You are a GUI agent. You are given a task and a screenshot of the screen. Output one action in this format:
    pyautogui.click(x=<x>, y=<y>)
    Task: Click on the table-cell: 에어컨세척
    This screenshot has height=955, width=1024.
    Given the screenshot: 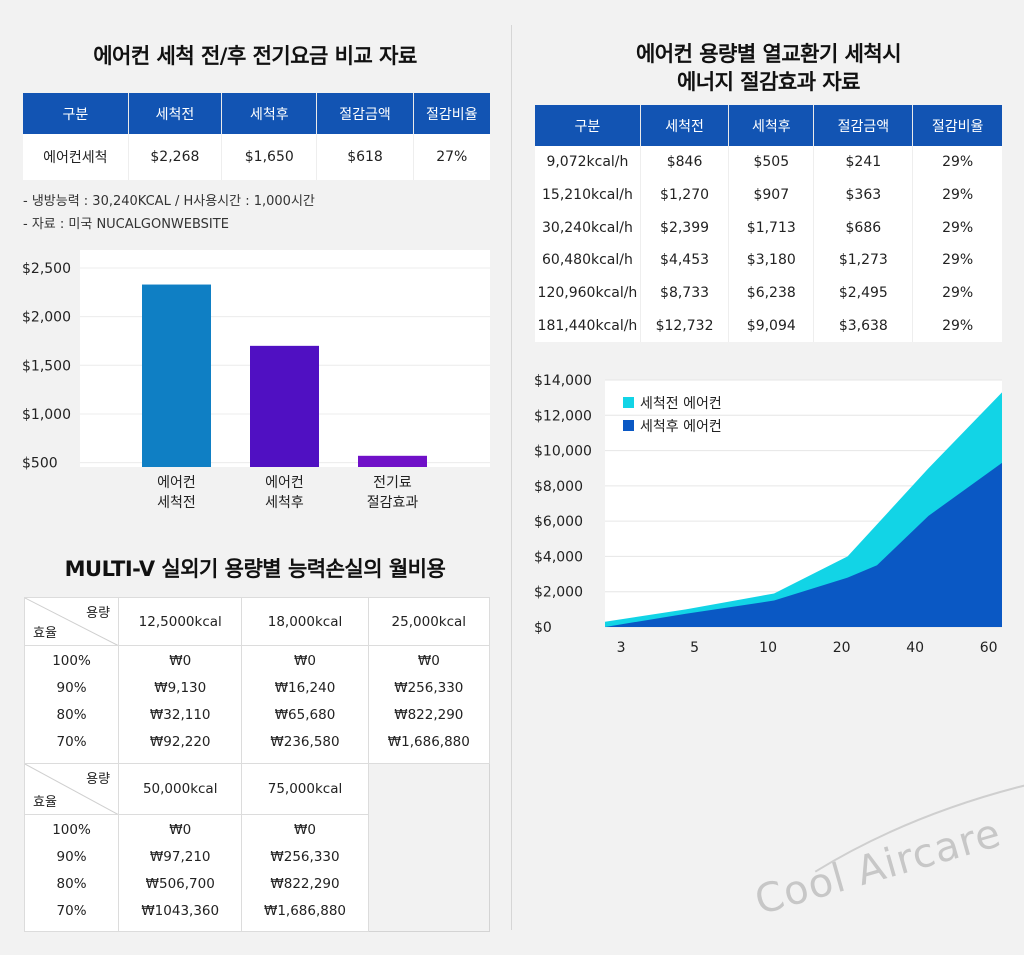 What is the action you would take?
    pyautogui.click(x=76, y=157)
    